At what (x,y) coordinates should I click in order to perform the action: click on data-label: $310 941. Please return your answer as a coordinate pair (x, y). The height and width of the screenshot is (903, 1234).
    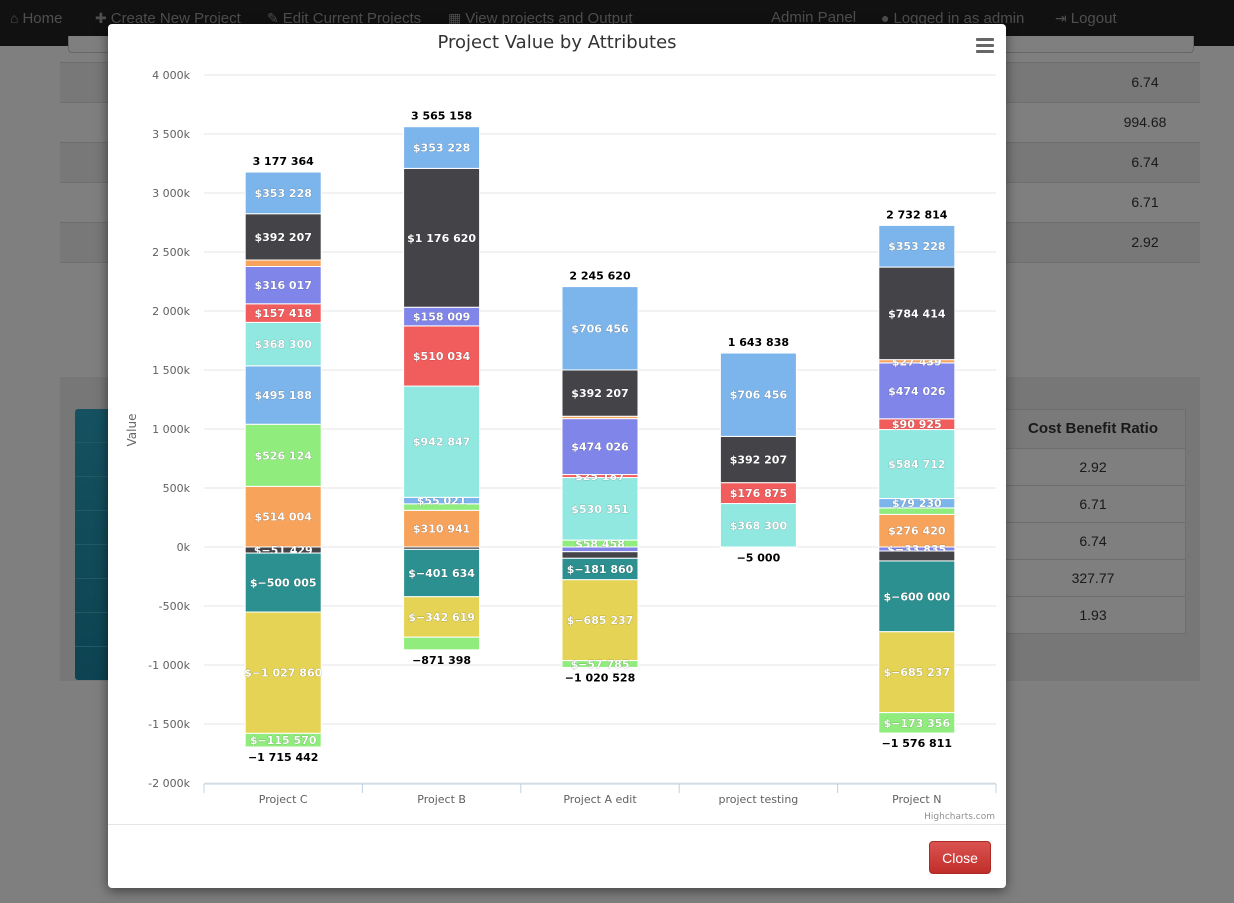
    Looking at the image, I should click on (441, 529).